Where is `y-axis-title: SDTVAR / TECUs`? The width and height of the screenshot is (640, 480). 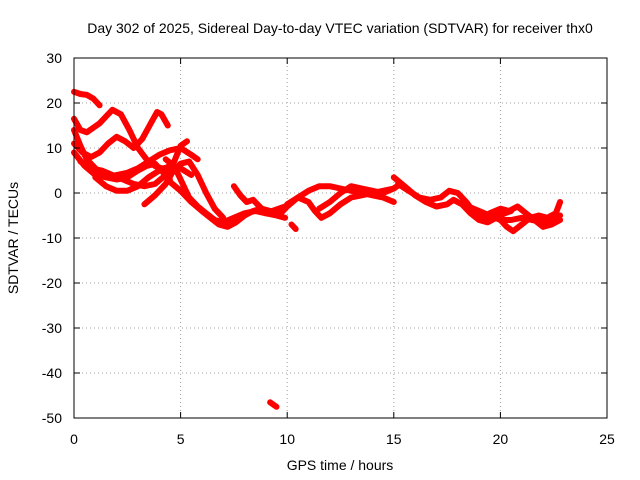
y-axis-title: SDTVAR / TECUs is located at coordinates (13, 238).